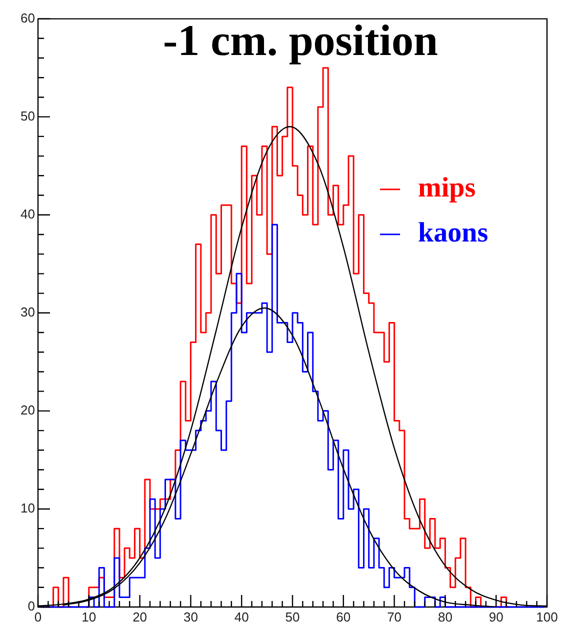 The image size is (562, 629). I want to click on x-tick-label: 10, so click(89, 616).